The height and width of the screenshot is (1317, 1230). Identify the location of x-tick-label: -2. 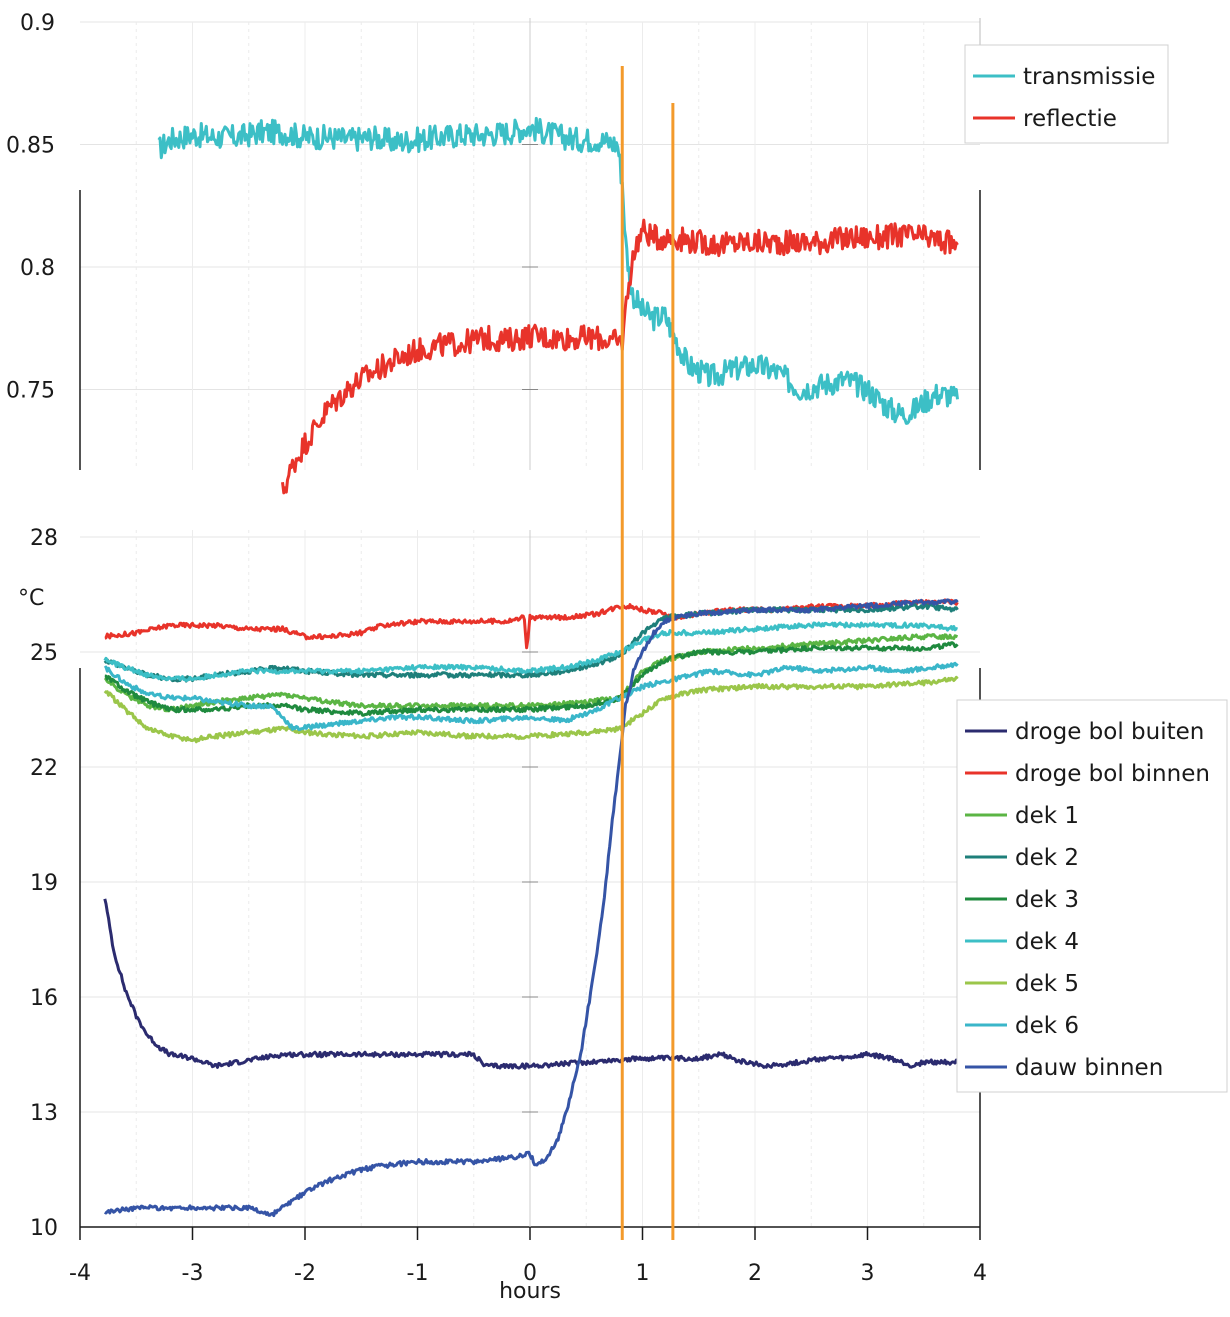
(305, 1273).